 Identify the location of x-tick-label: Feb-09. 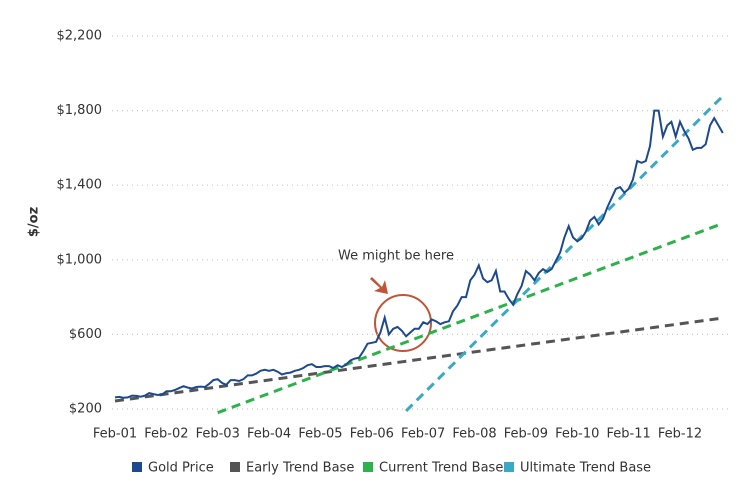
(526, 434).